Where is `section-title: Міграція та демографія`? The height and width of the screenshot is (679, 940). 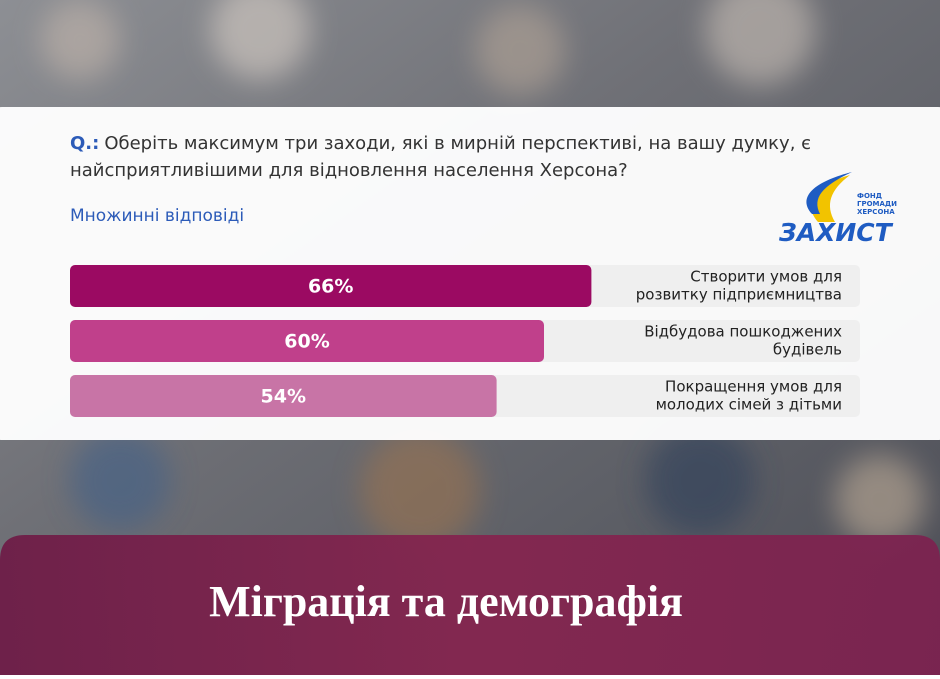 section-title: Міграція та демографія is located at coordinates (446, 601).